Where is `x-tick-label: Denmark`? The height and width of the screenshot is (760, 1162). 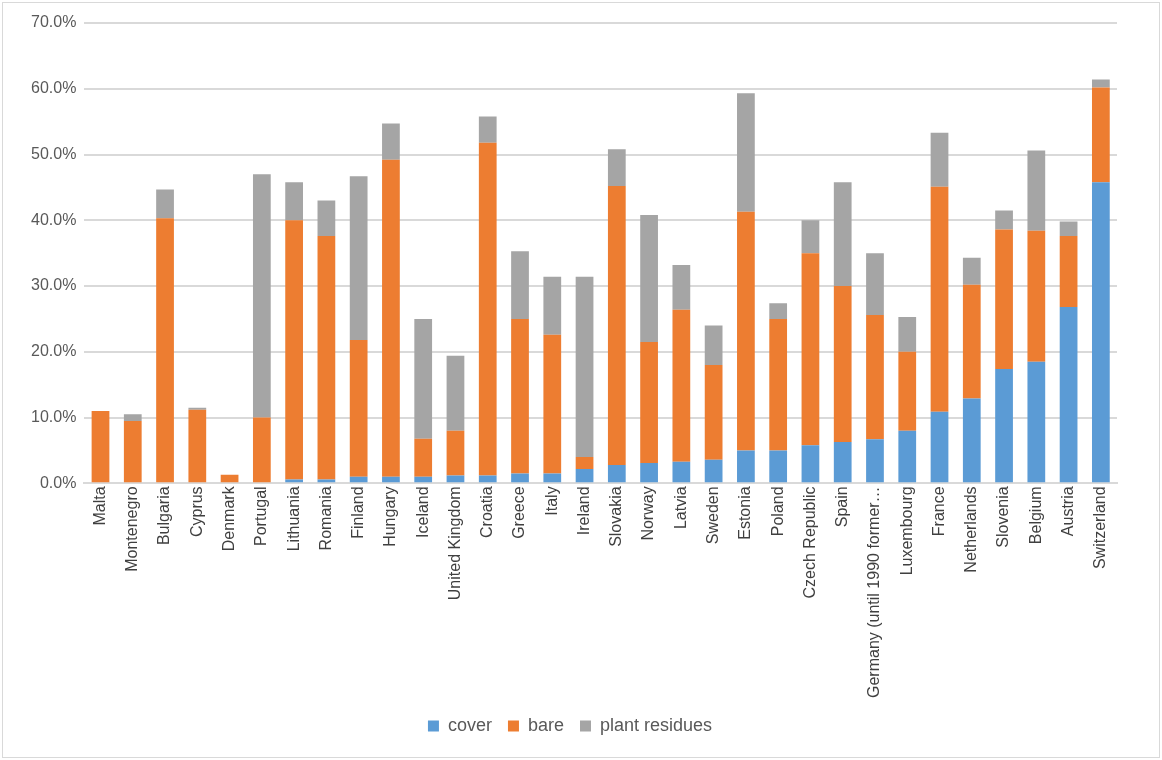
x-tick-label: Denmark is located at coordinates (228, 518).